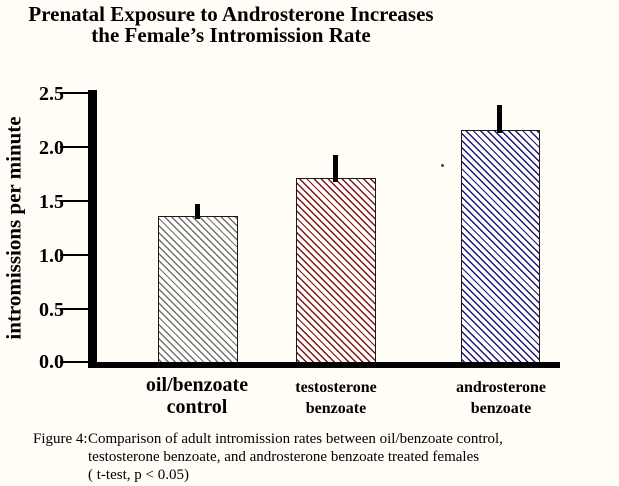 This screenshot has width=619, height=486. Describe the element at coordinates (92, 229) in the screenshot. I see `y-axis-line` at that location.